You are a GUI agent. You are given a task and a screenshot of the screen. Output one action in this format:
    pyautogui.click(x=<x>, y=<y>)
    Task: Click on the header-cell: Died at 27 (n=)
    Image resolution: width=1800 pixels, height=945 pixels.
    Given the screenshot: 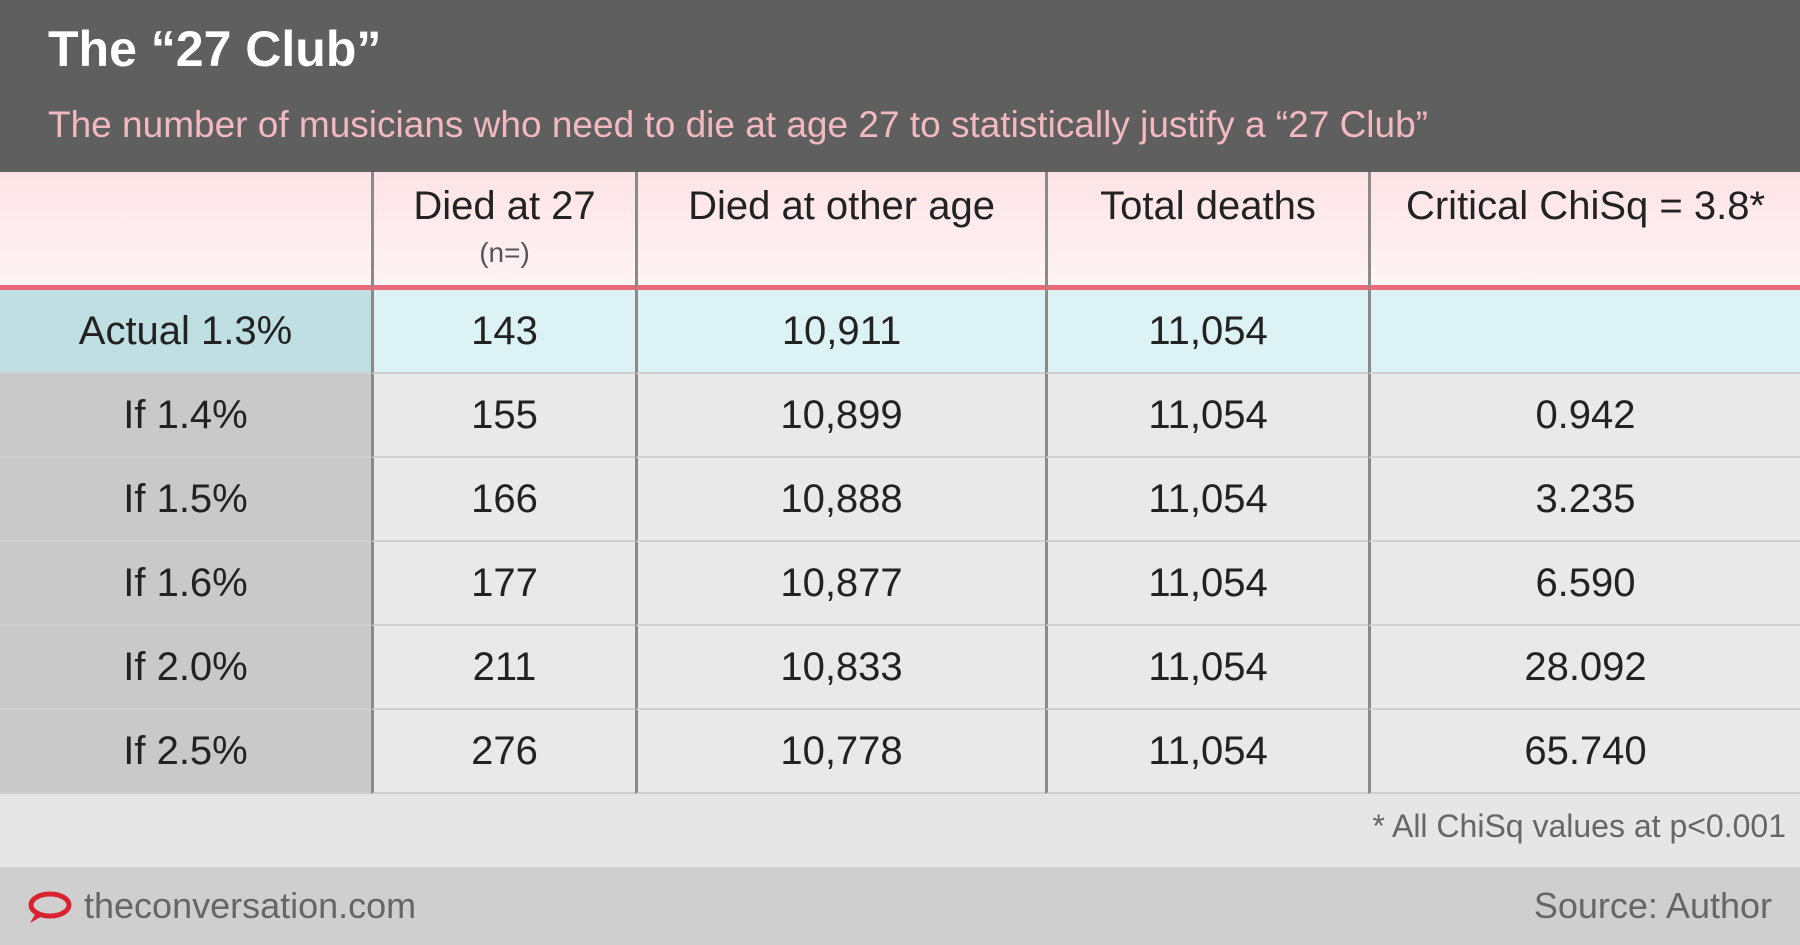 What is the action you would take?
    pyautogui.click(x=503, y=231)
    